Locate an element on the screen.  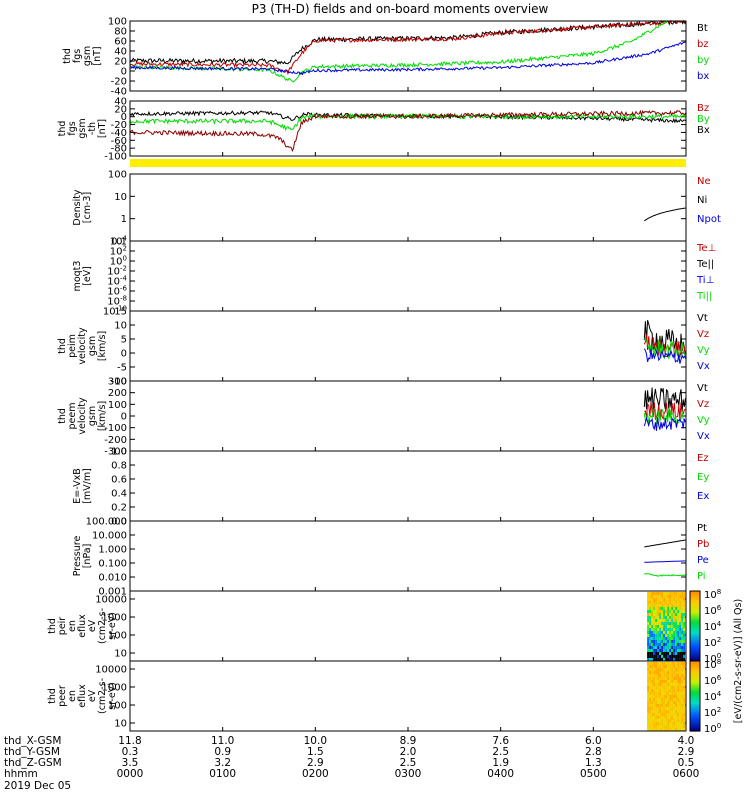
legend-Vt: Vt is located at coordinates (702, 318).